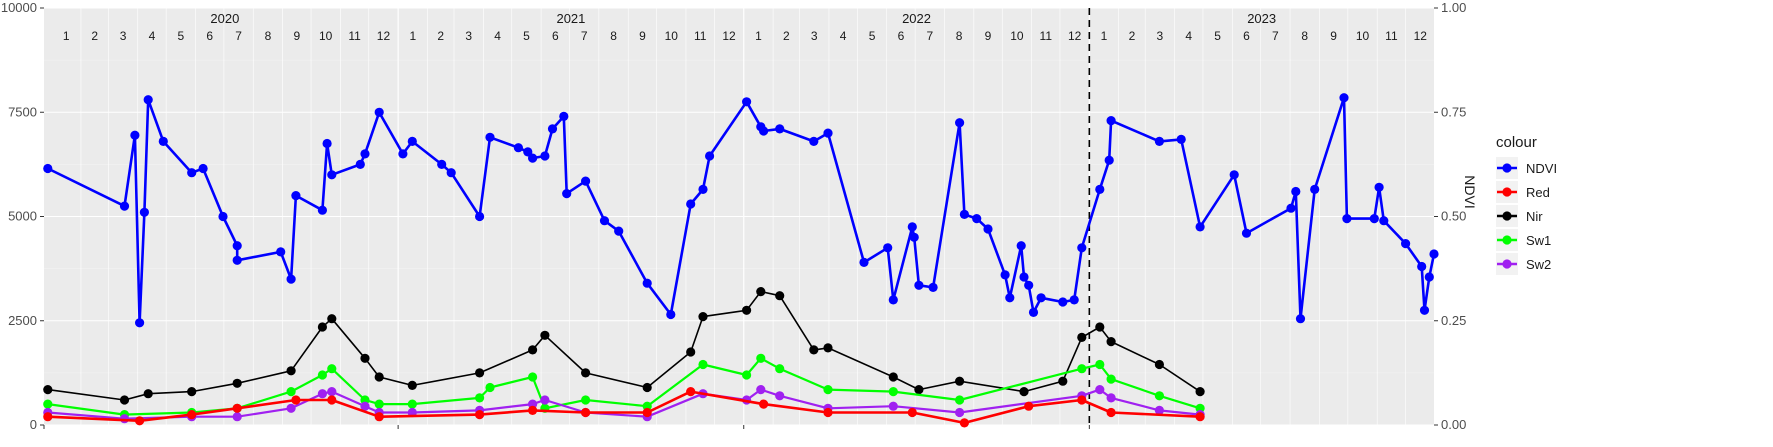  Describe the element at coordinates (1538, 192) in the screenshot. I see `legend-label: Red` at that location.